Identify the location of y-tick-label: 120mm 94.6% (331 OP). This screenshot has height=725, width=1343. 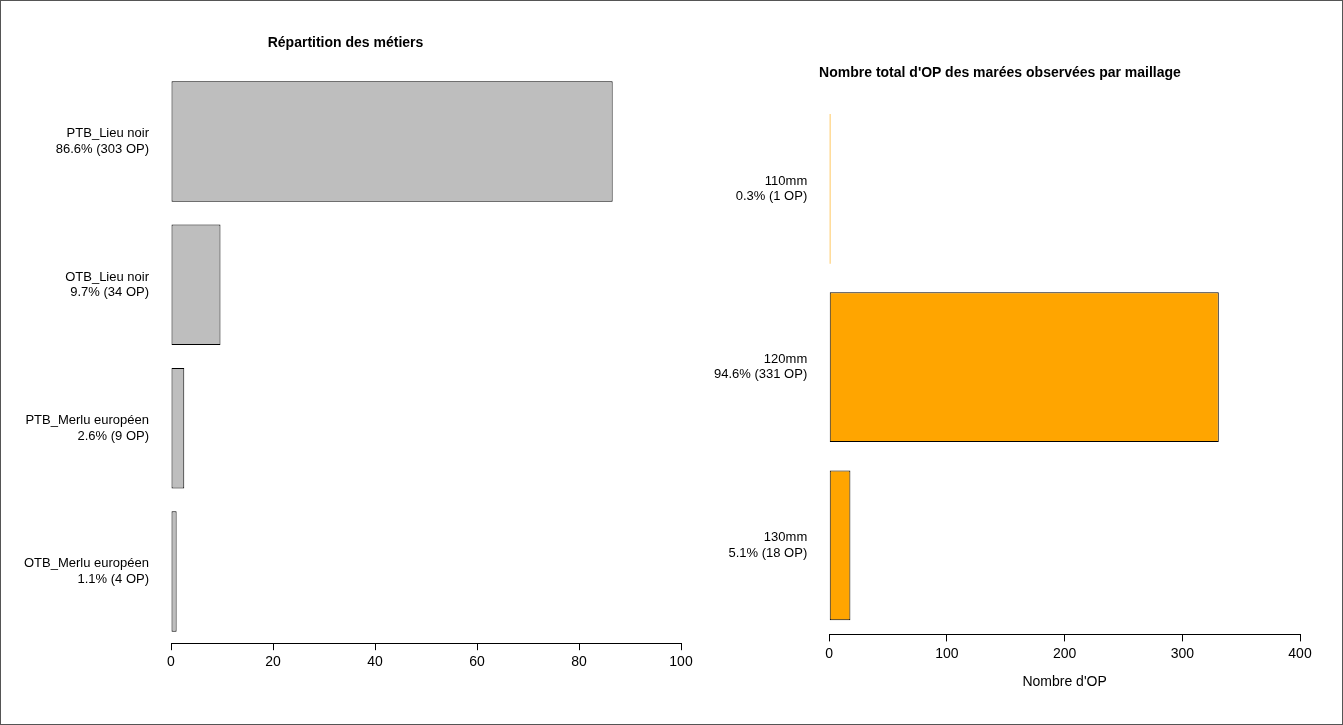
(761, 366).